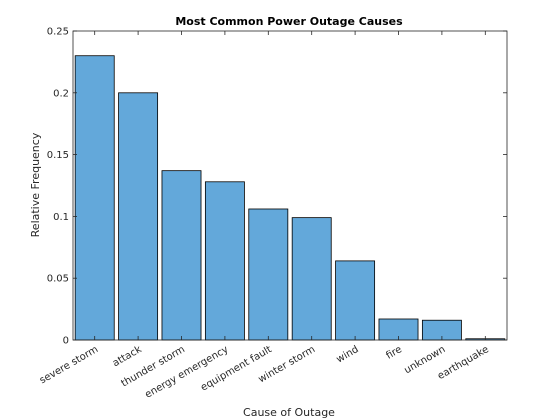  I want to click on bar-winter-storm, so click(311, 279).